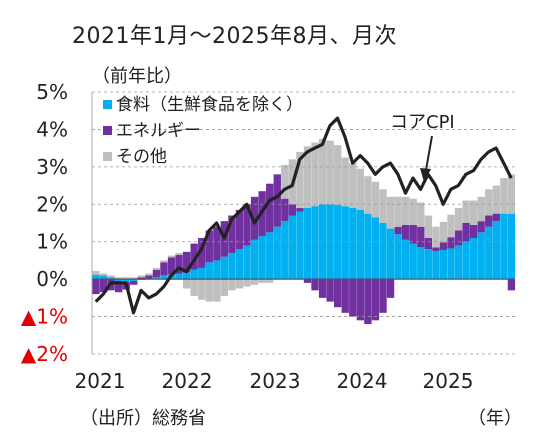  Describe the element at coordinates (422, 122) in the screenshot. I see `core-cpi-annotation-label: コアCPI` at that location.